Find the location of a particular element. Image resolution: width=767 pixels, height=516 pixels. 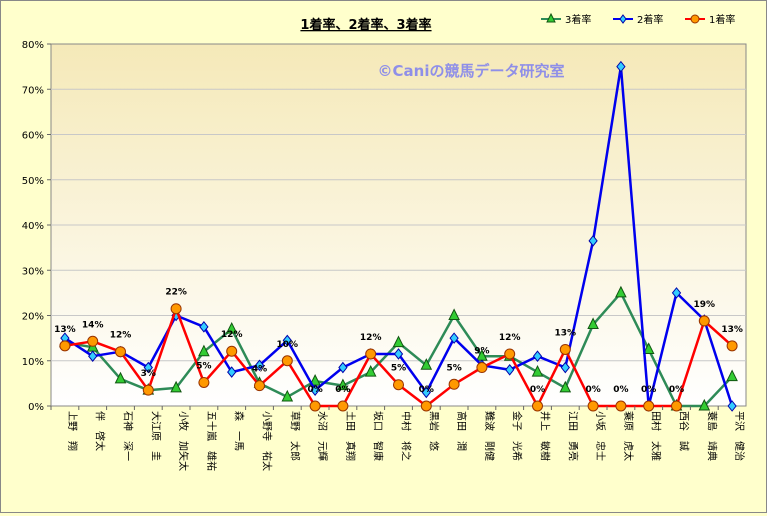

x-tick-label: 田村 太雅 is located at coordinates (656, 436).